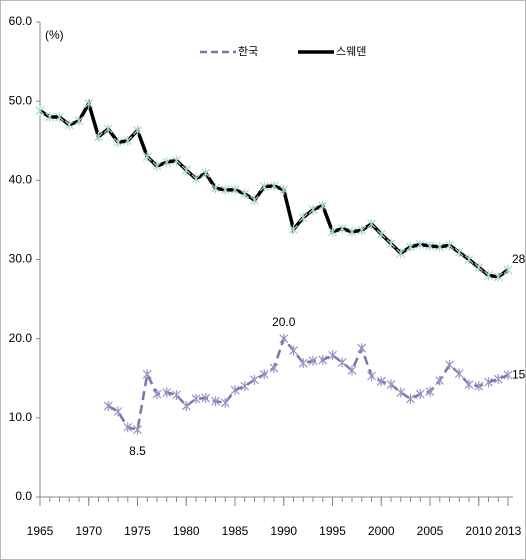 The image size is (526, 560). What do you see at coordinates (137, 451) in the screenshot?
I see `value-label: 8.5` at bounding box center [137, 451].